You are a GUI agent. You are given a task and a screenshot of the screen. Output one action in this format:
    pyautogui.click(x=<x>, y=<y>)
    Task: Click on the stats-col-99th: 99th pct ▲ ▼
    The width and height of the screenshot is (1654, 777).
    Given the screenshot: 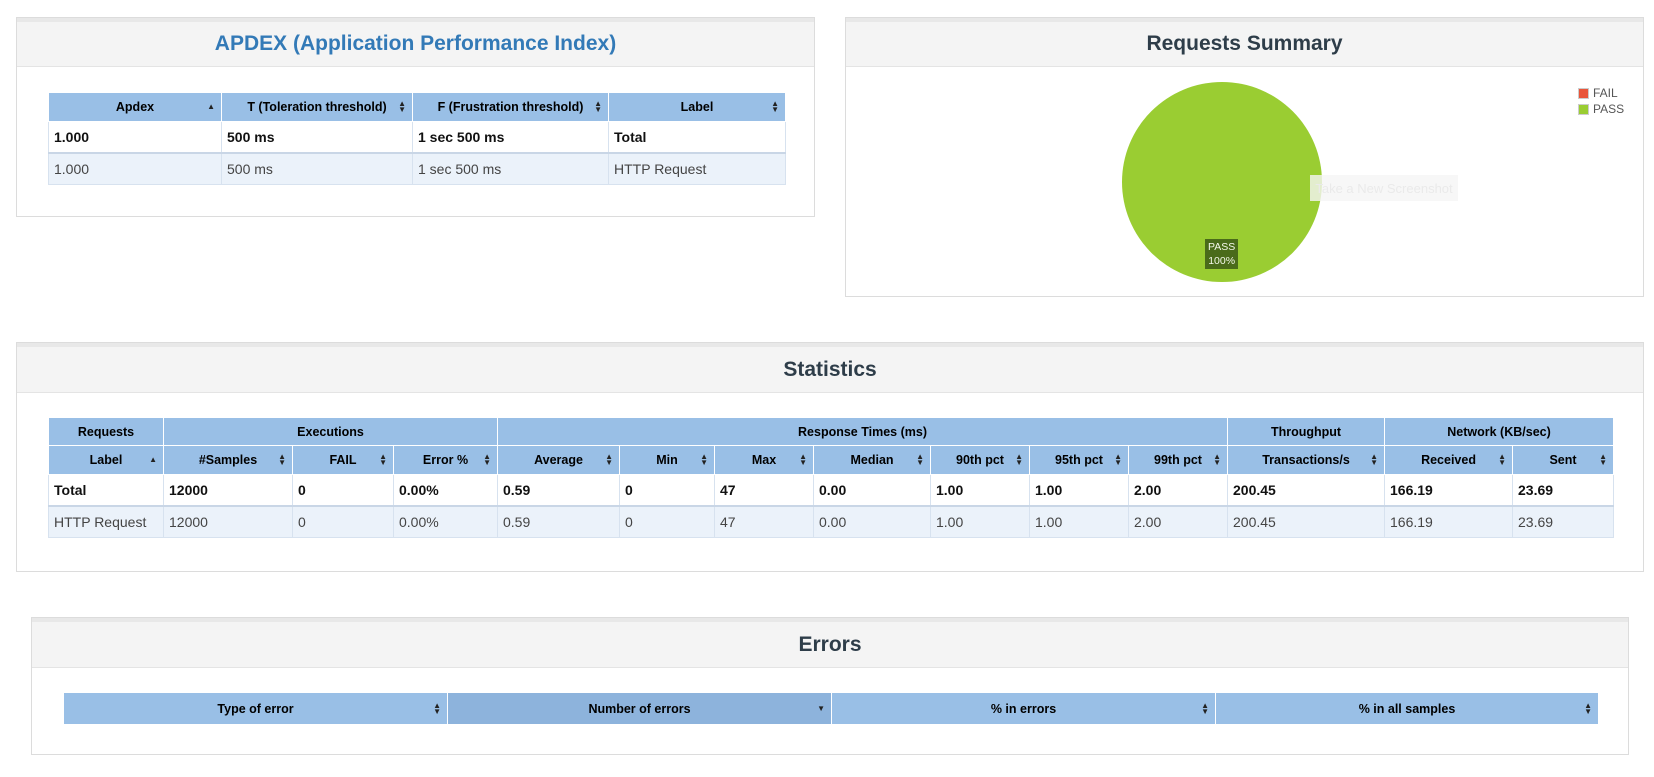 What is the action you would take?
    pyautogui.click(x=1178, y=460)
    